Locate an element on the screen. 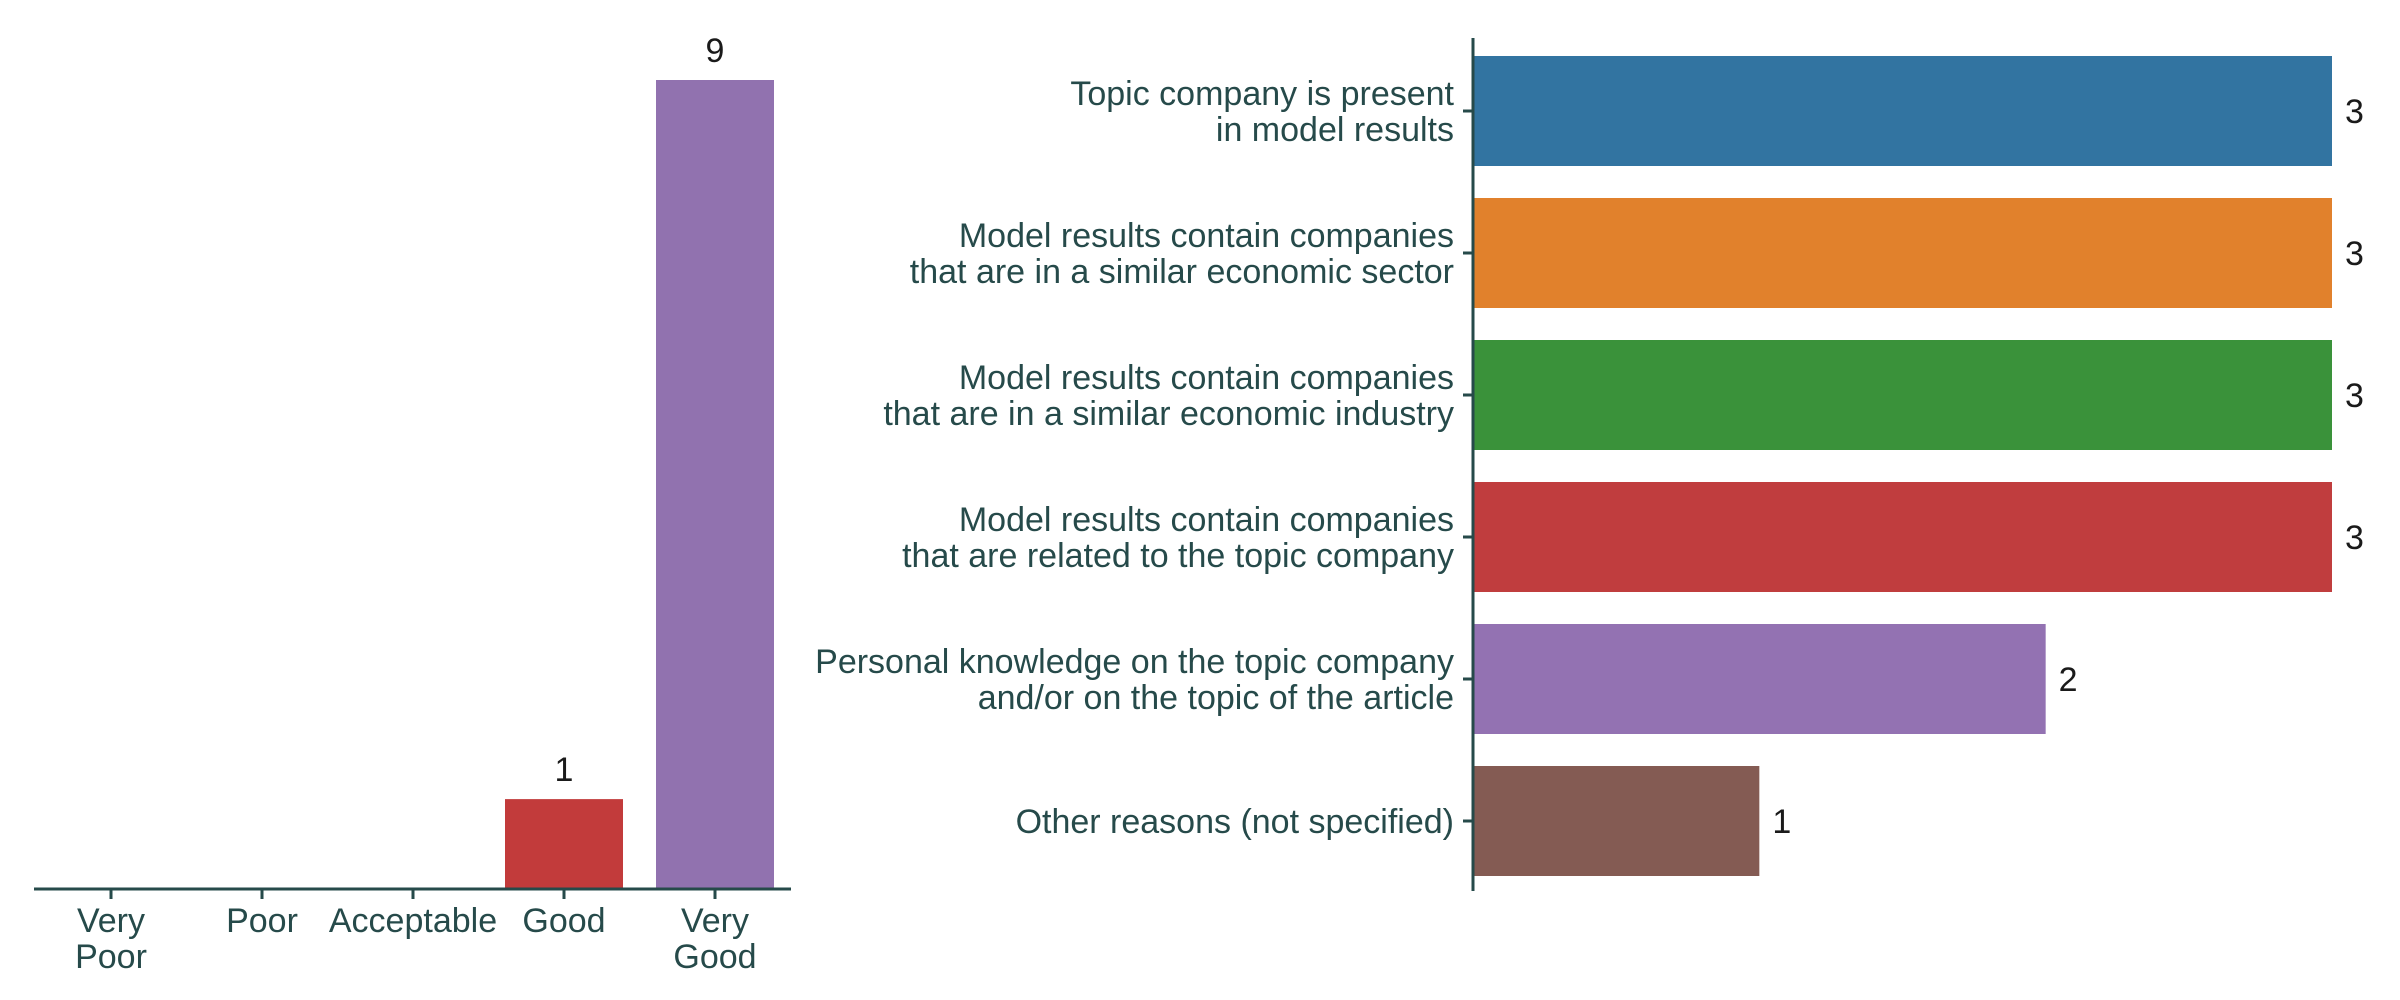 The image size is (2400, 1000). bar-value-label-0: 3 is located at coordinates (2354, 112).